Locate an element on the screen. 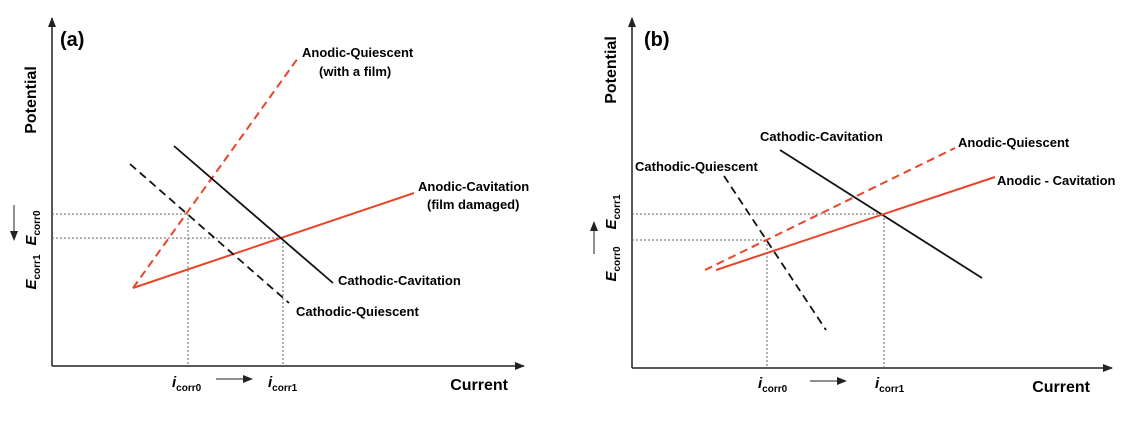  panel-a-anodic-quiescent-line is located at coordinates (215, 173).